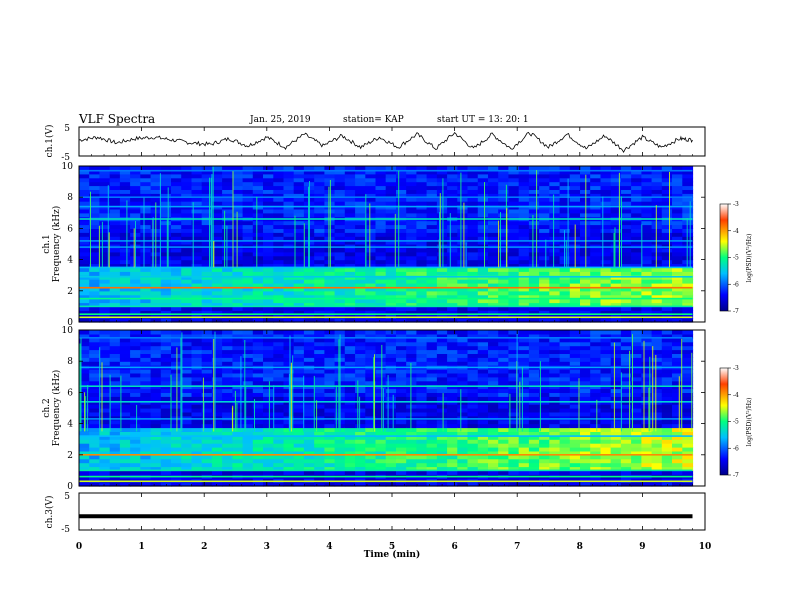 The height and width of the screenshot is (612, 792). Describe the element at coordinates (386, 419) in the screenshot. I see `ch2-spectrogram-band` at that location.